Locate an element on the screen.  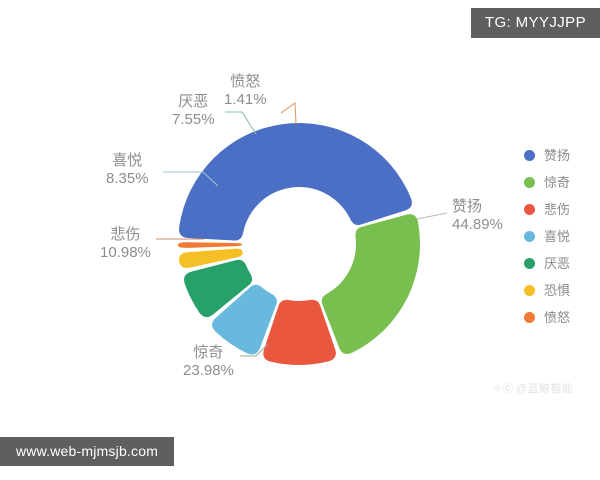
slice-label-sad-value: 10.98% is located at coordinates (125, 252).